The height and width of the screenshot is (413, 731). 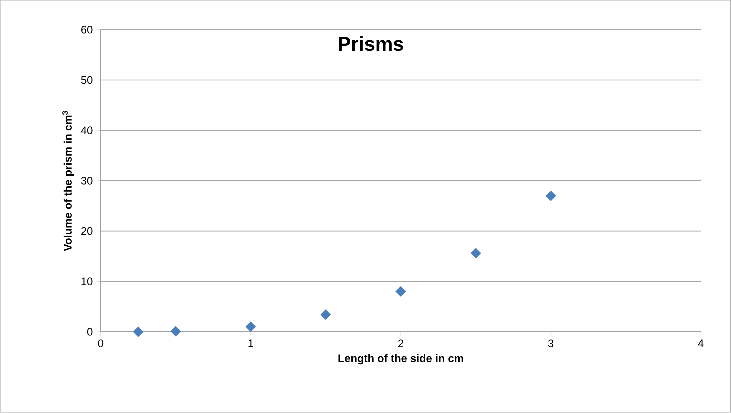 What do you see at coordinates (87, 130) in the screenshot?
I see `y-tick-label: 40` at bounding box center [87, 130].